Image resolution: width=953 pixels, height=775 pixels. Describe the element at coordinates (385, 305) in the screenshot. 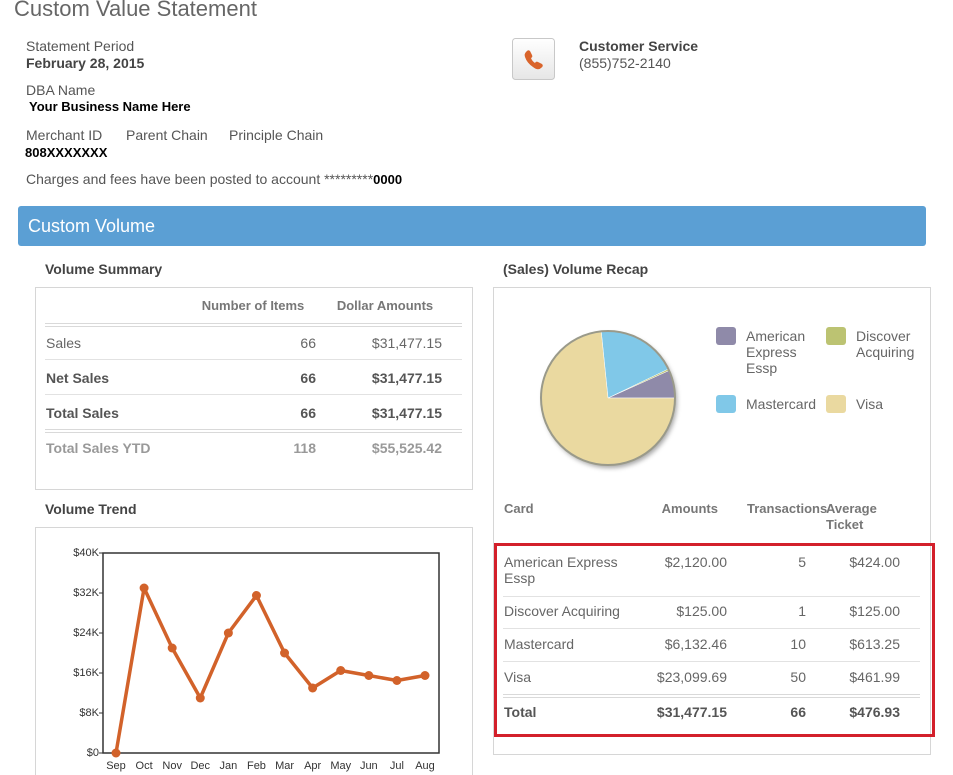

I see `column-header: Dollar Amounts` at that location.